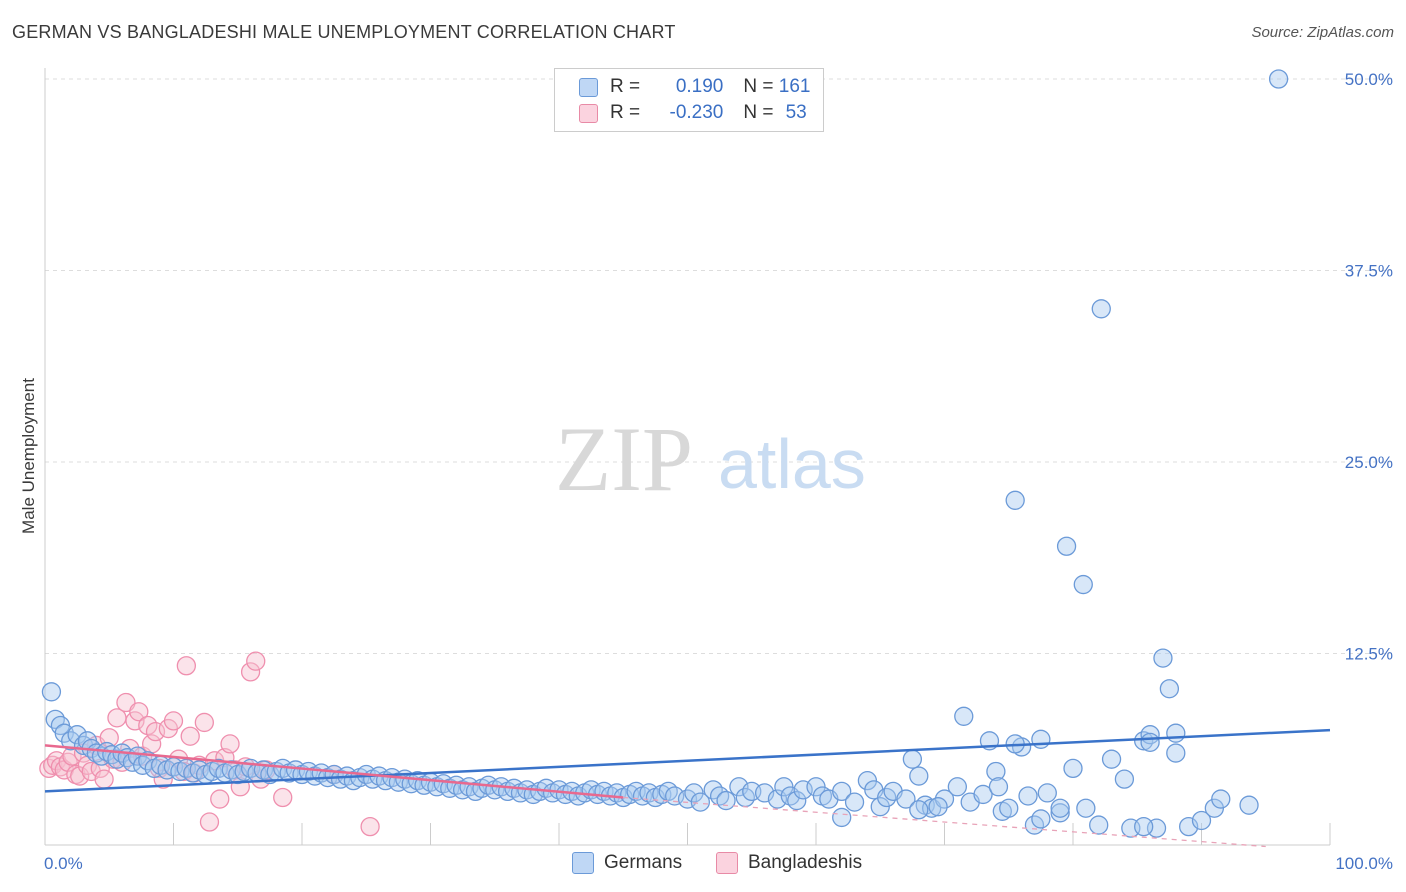  I want to click on legend-n-value: 161, so click(794, 86).